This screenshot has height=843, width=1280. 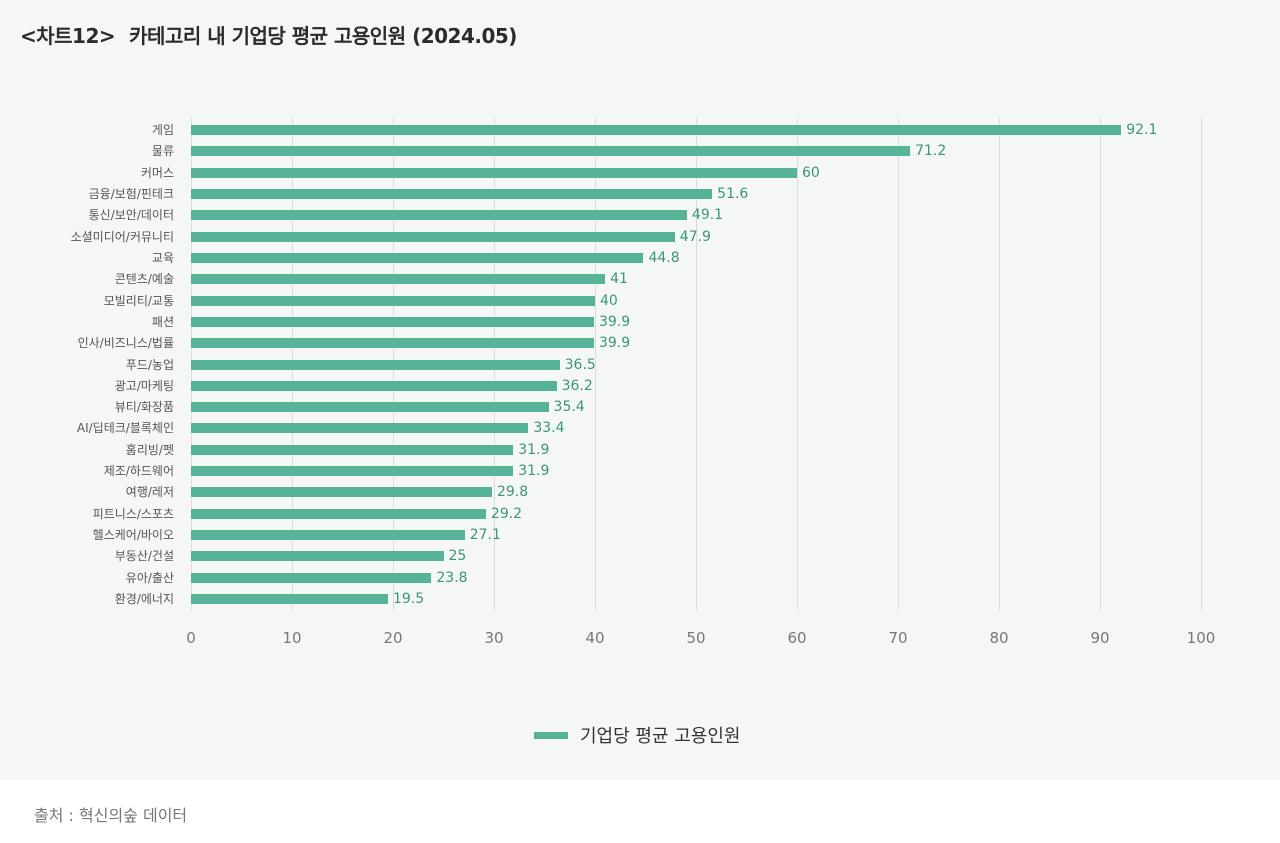 What do you see at coordinates (111, 815) in the screenshot?
I see `source-note: 출처 : 혁신의숲 데이터` at bounding box center [111, 815].